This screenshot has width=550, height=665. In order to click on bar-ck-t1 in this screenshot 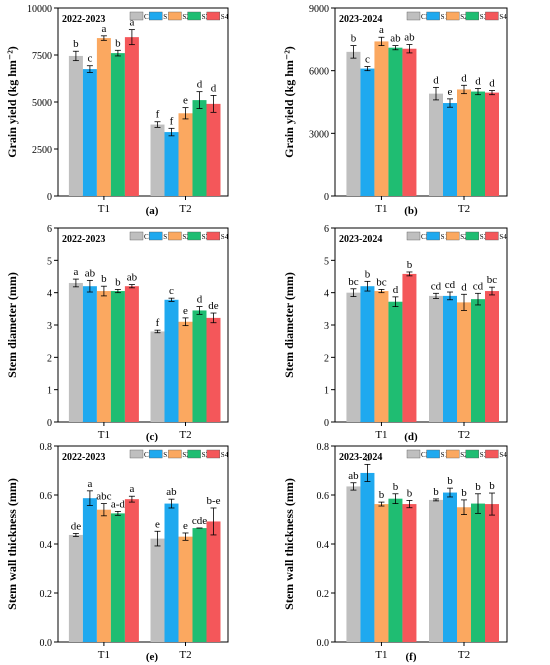, I will do `click(75, 352)`.